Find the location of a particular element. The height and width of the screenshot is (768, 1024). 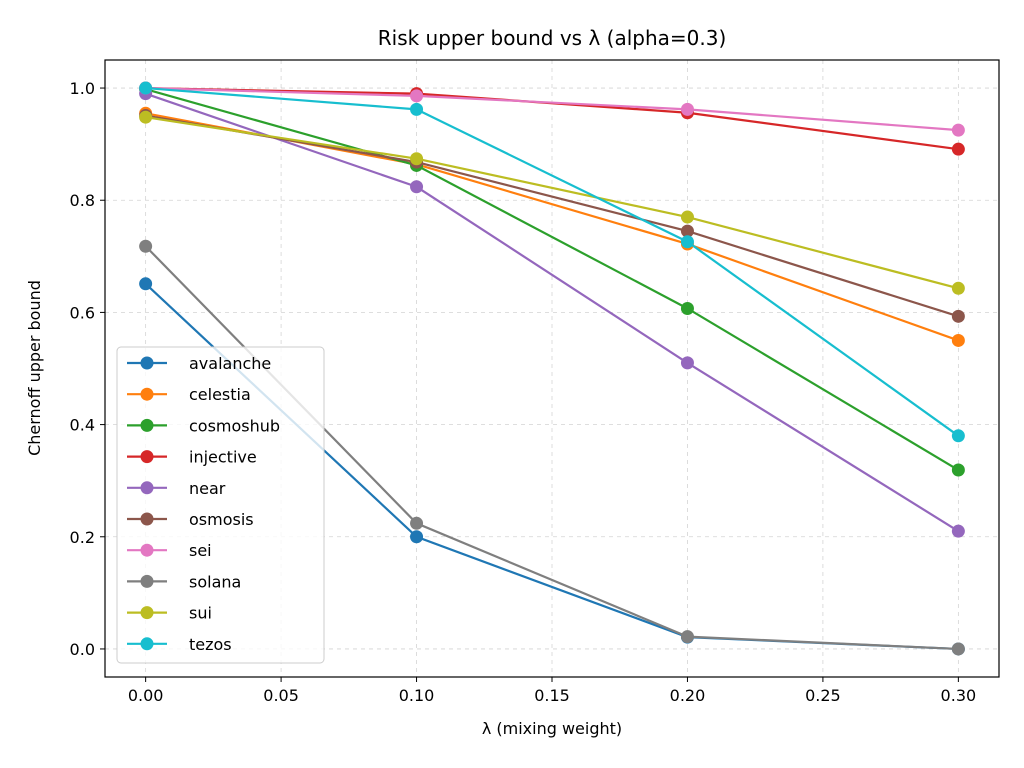

legend-label: solana is located at coordinates (215, 581).